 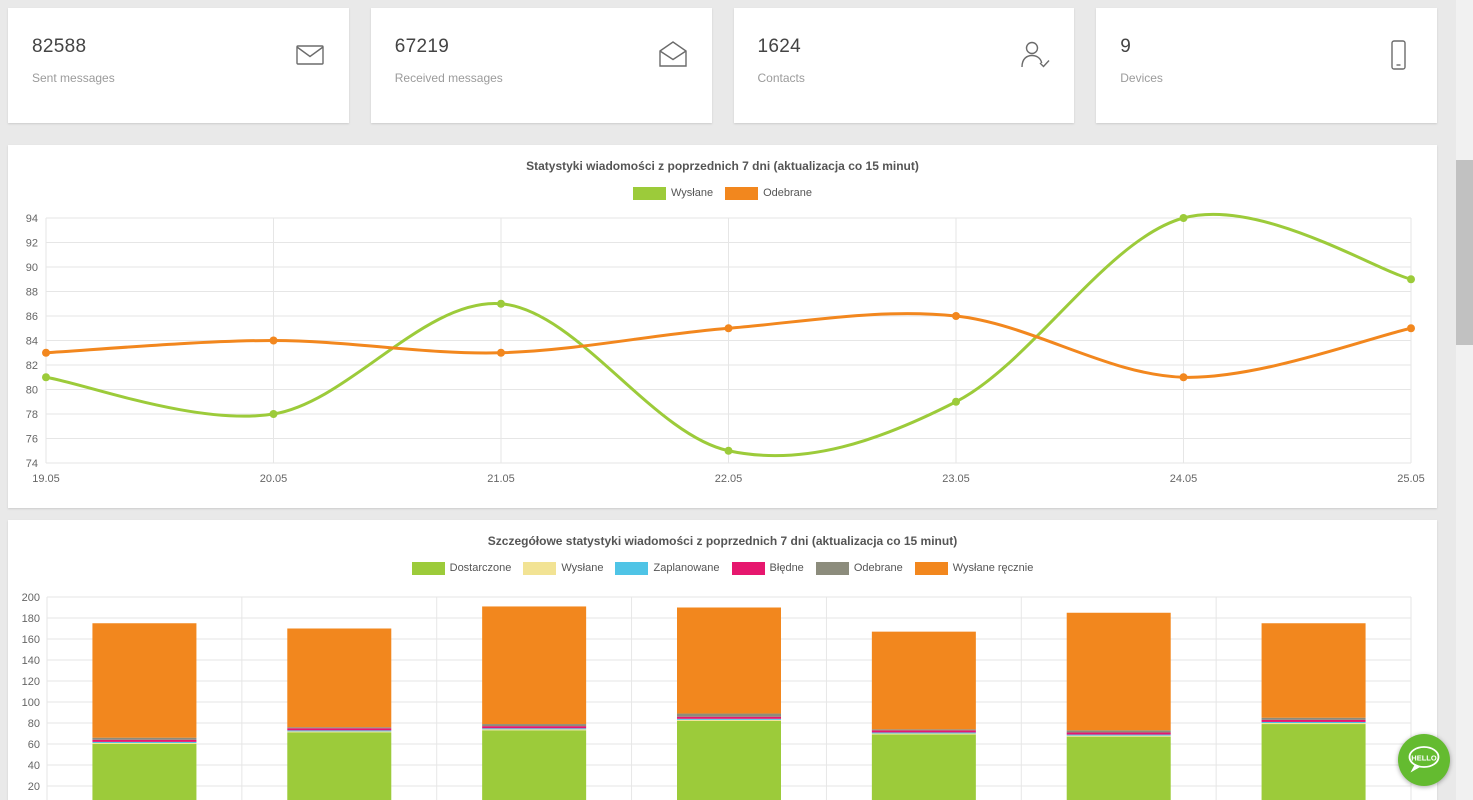 What do you see at coordinates (1398, 55) in the screenshot?
I see `mobile-phone-icon` at bounding box center [1398, 55].